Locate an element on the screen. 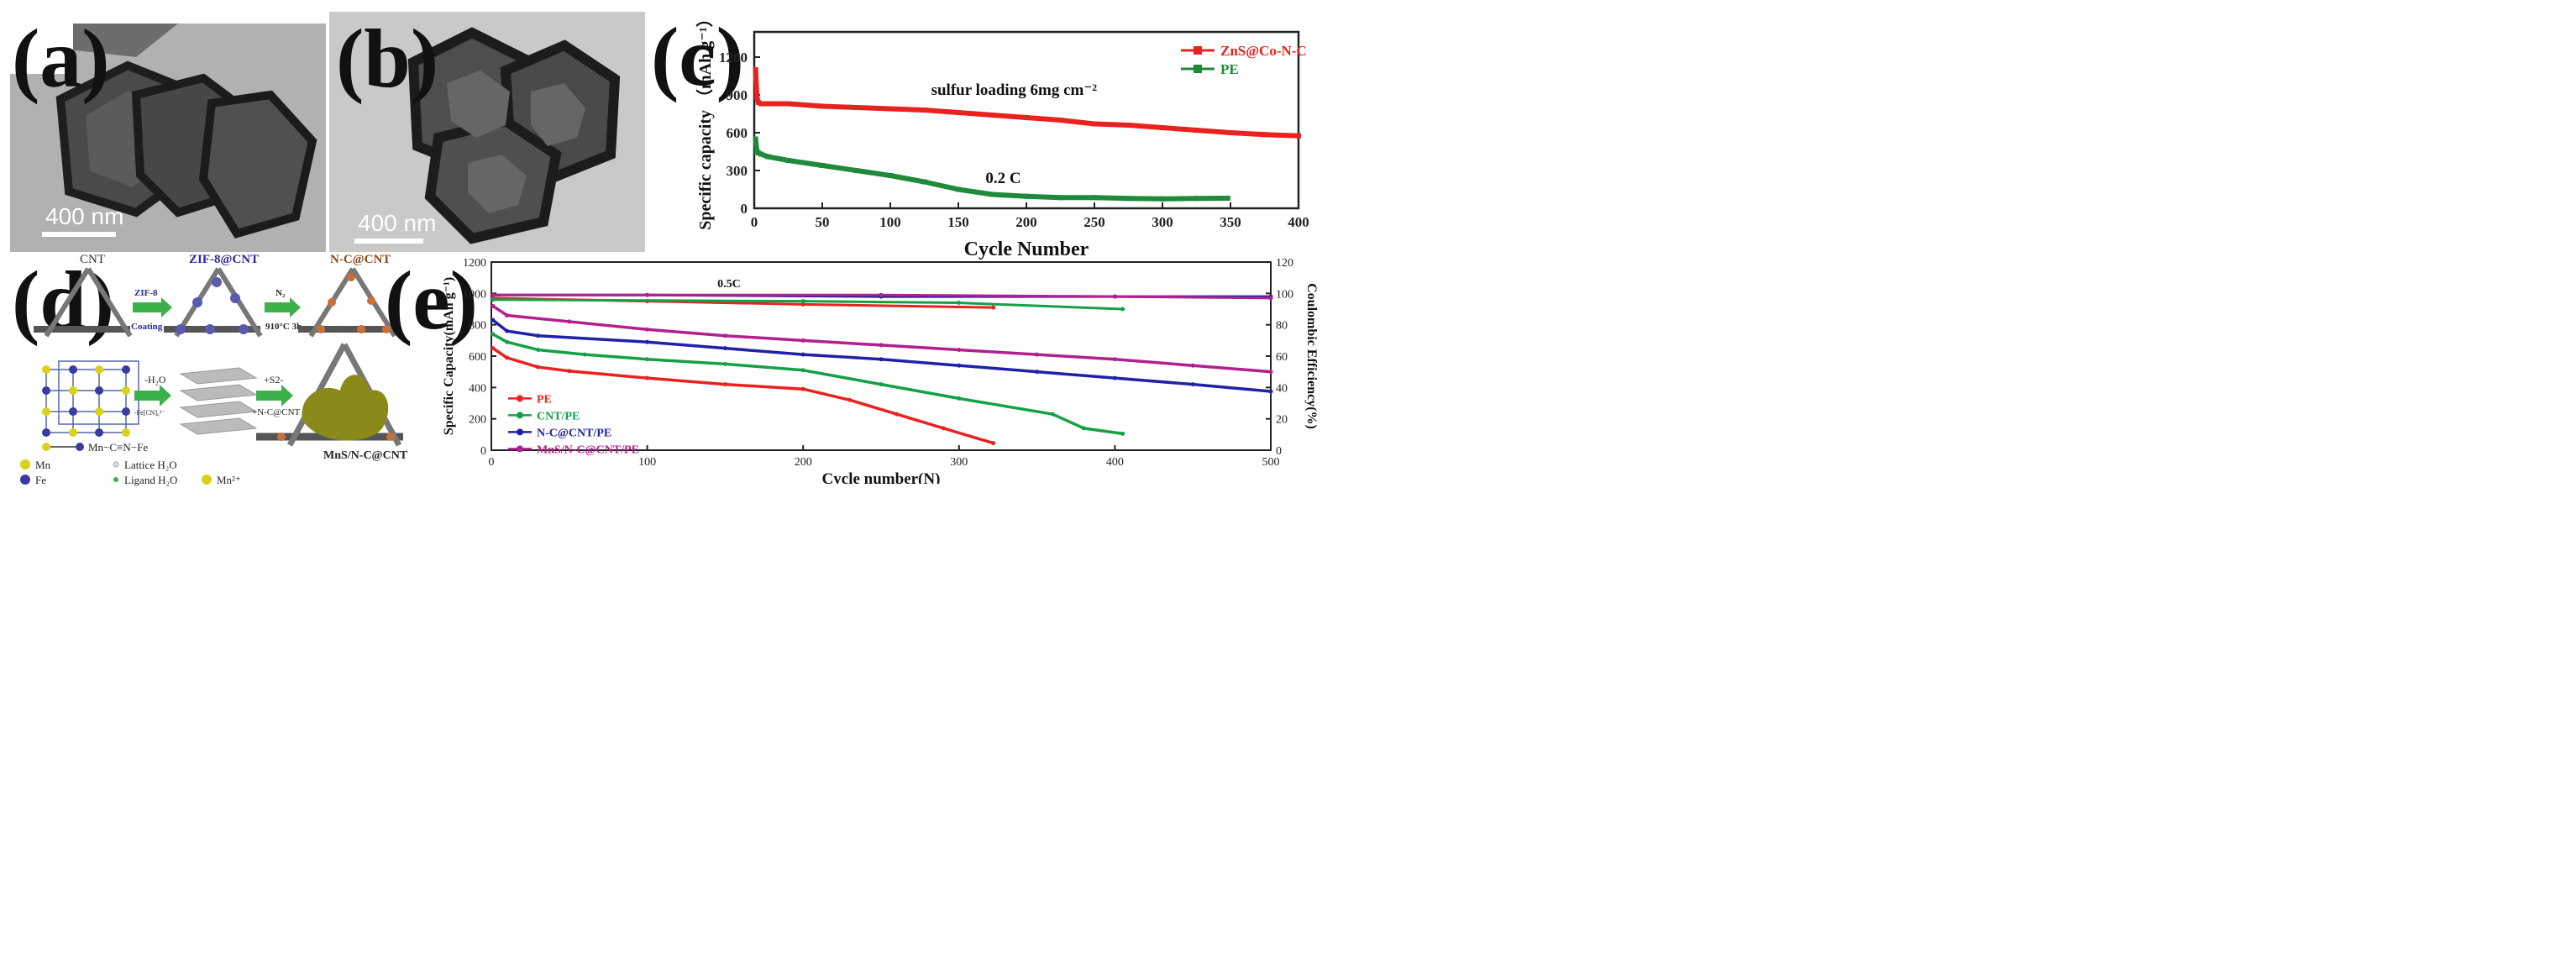 The width and height of the screenshot is (2576, 960). scale-bar-a is located at coordinates (79, 235).